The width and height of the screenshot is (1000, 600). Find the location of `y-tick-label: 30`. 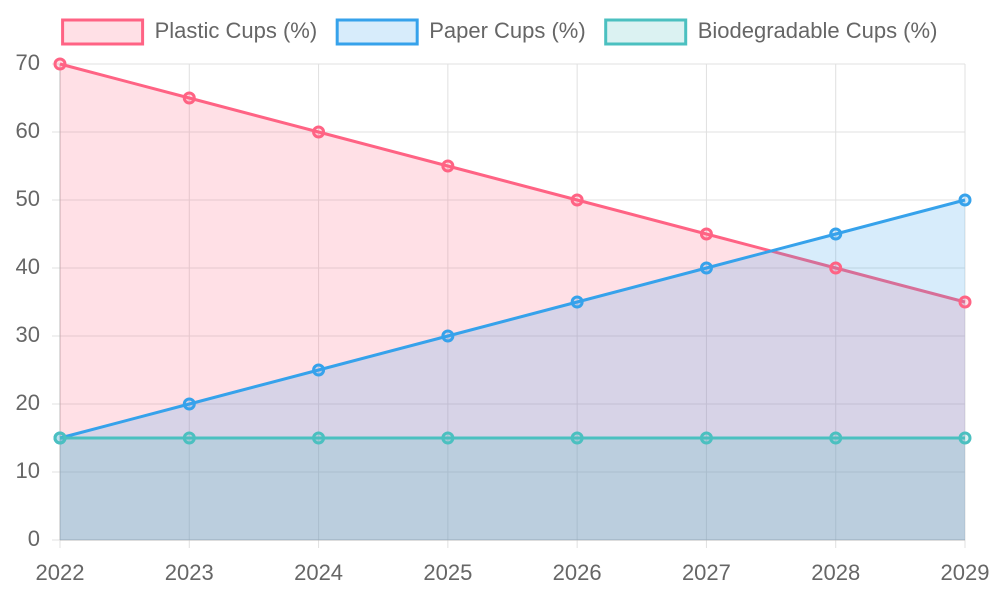

y-tick-label: 30 is located at coordinates (28, 334).